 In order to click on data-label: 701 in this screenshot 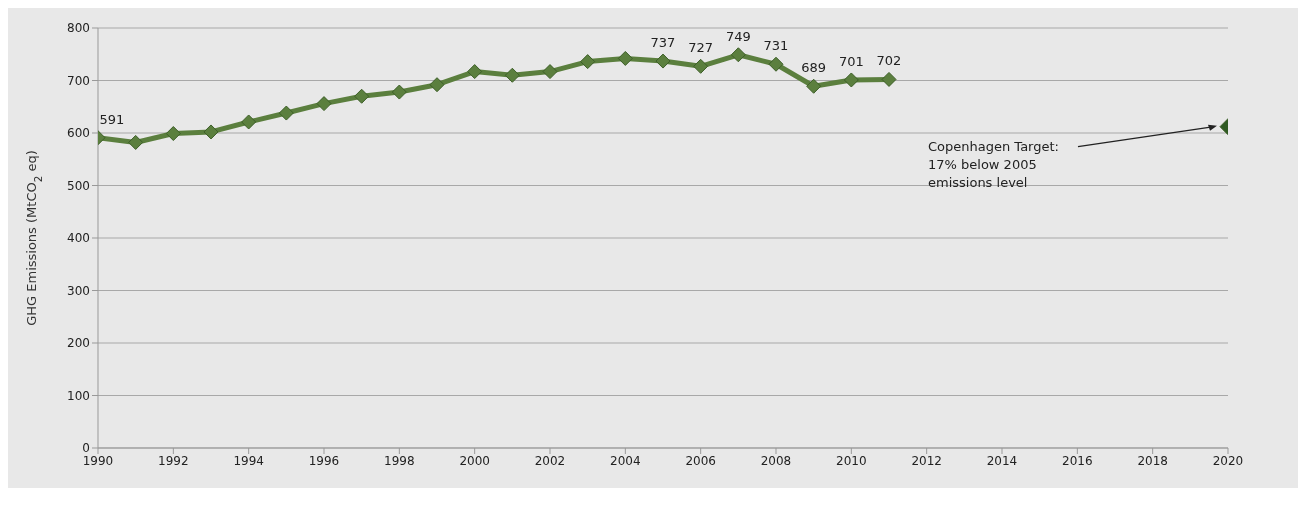, I will do `click(851, 61)`.